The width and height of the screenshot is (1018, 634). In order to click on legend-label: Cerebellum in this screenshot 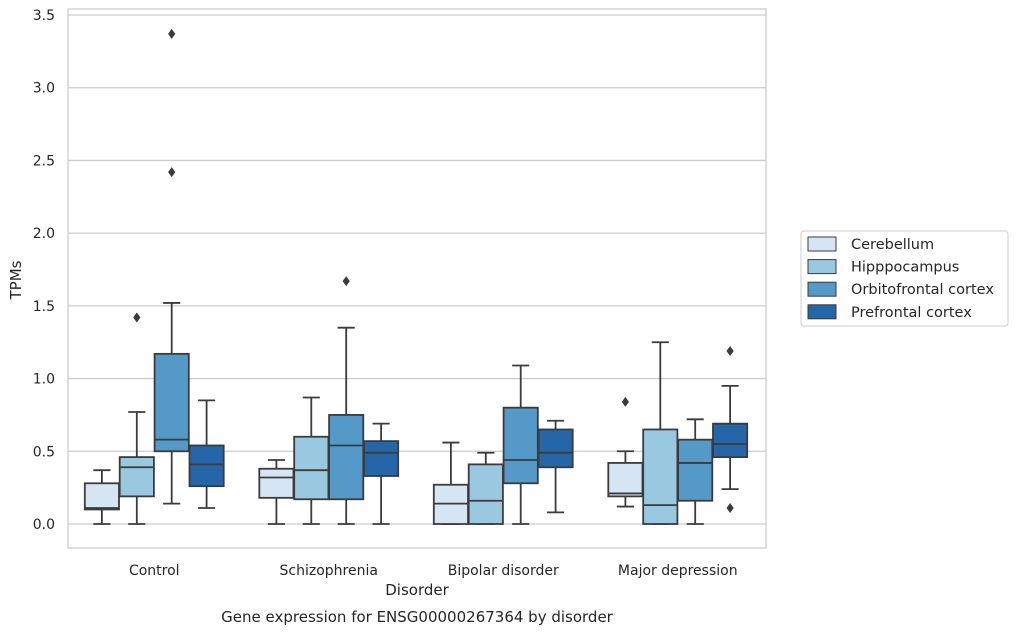, I will do `click(892, 245)`.